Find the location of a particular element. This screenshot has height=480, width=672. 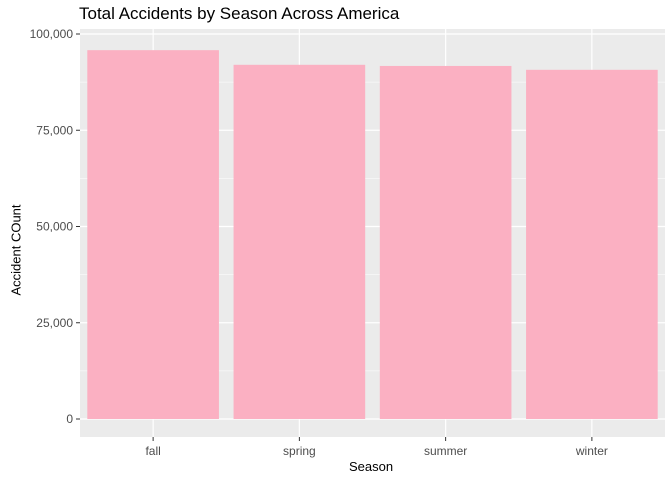

bar-summer is located at coordinates (445, 242).